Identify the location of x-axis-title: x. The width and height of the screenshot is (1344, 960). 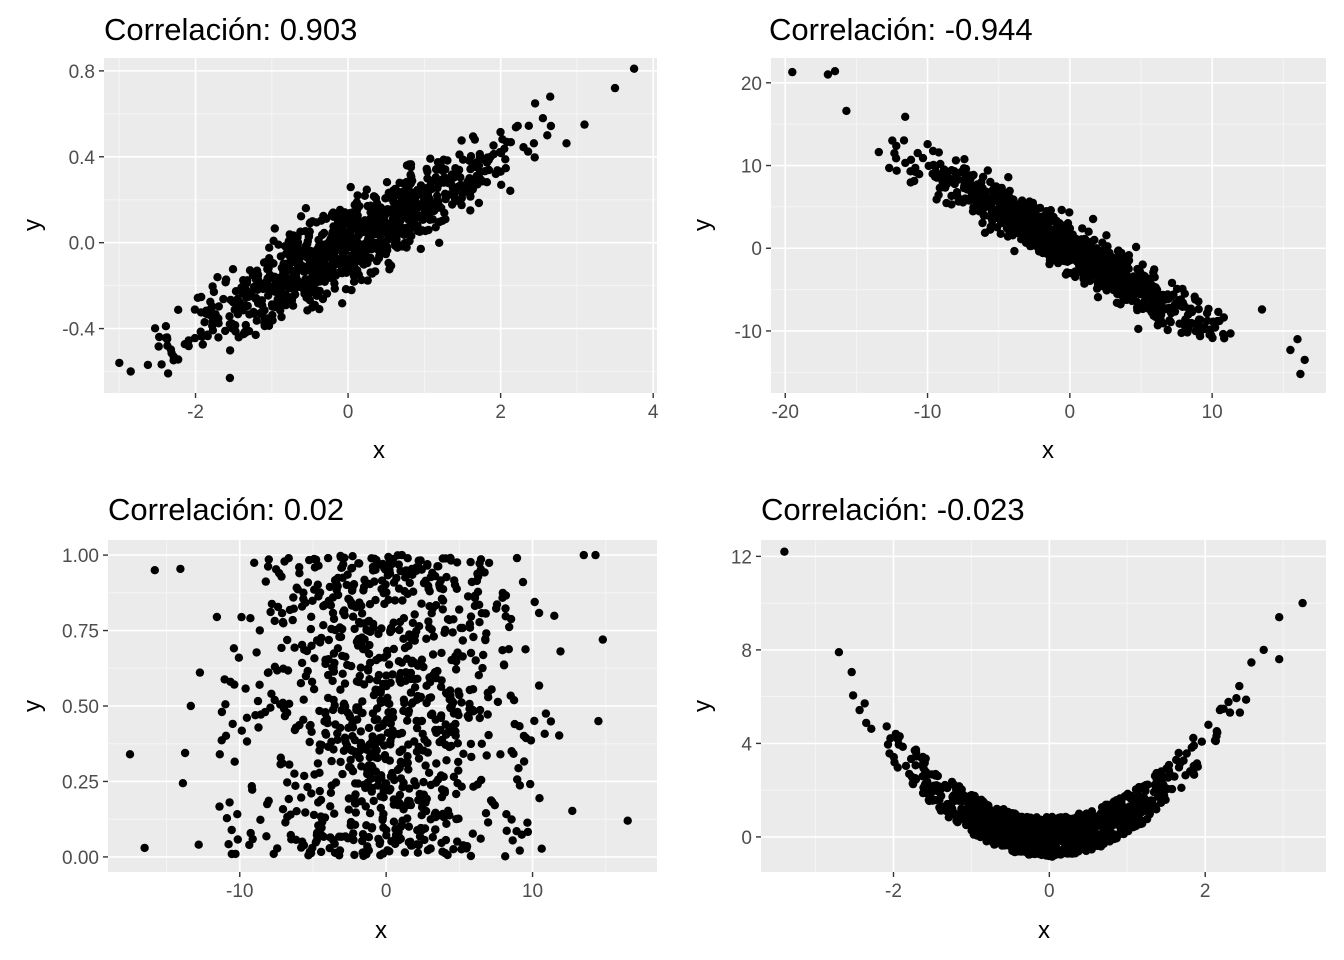
(1044, 930).